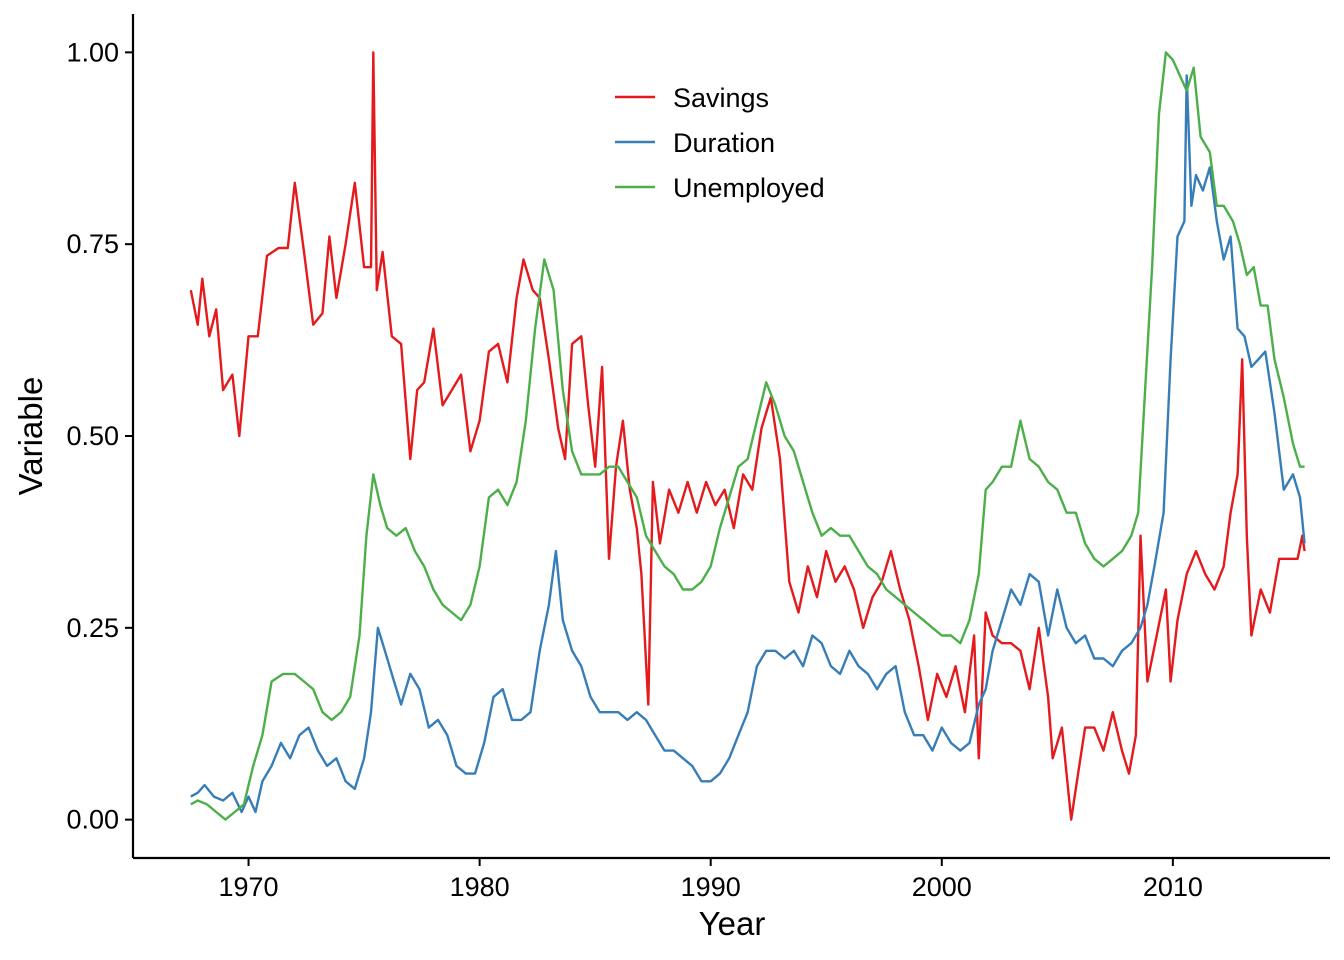  I want to click on legend-label-unemployed: Unemployed, so click(749, 188).